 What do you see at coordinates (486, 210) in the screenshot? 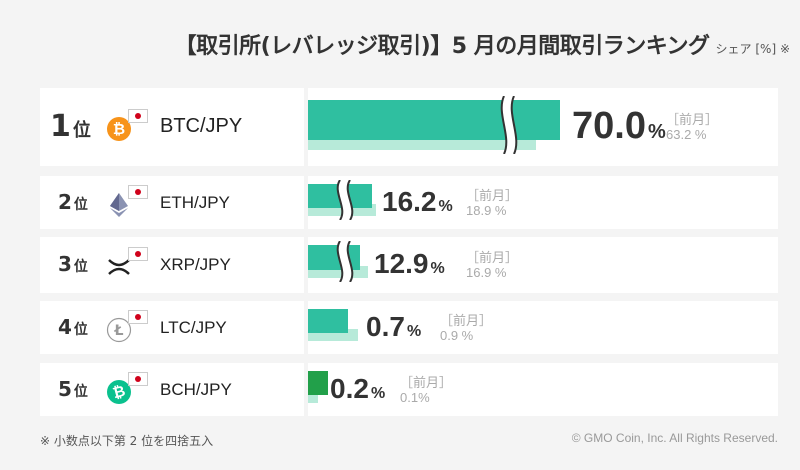
I see `previous-month-value: 18.9 %` at bounding box center [486, 210].